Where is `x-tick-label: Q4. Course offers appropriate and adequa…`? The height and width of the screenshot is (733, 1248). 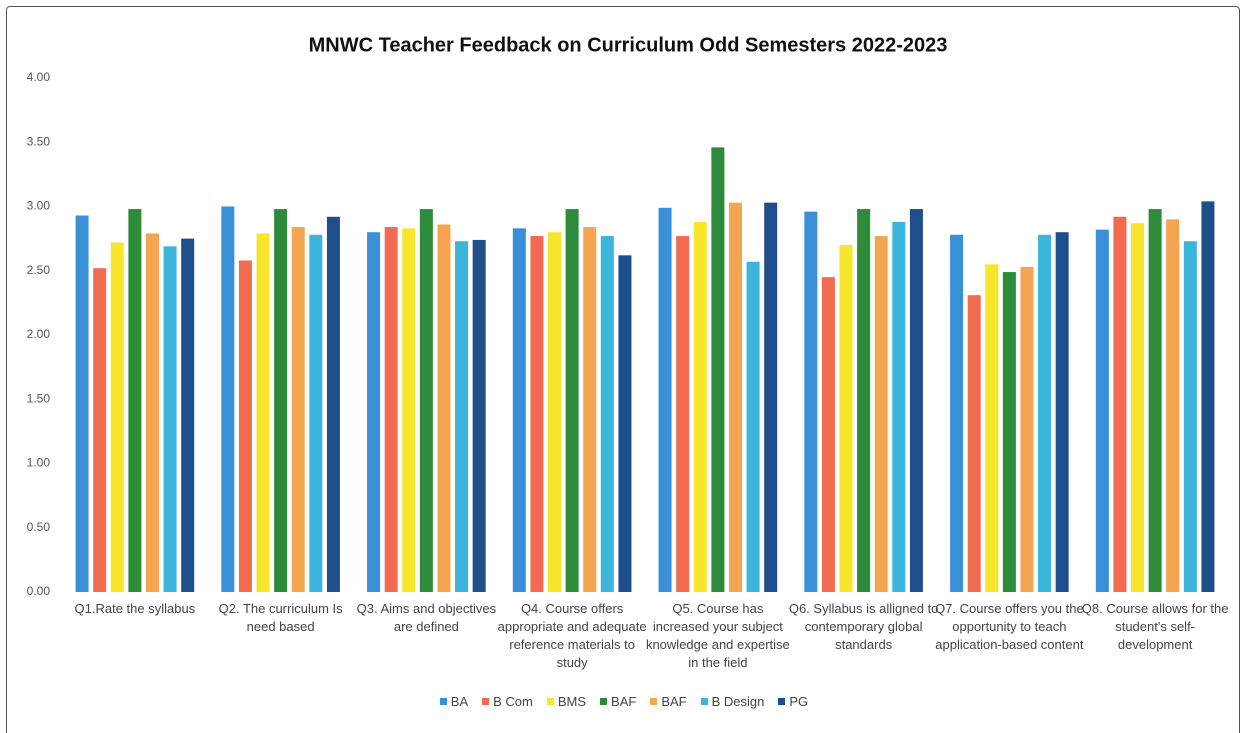
x-tick-label: Q4. Course offers appropriate and adequa… is located at coordinates (572, 635).